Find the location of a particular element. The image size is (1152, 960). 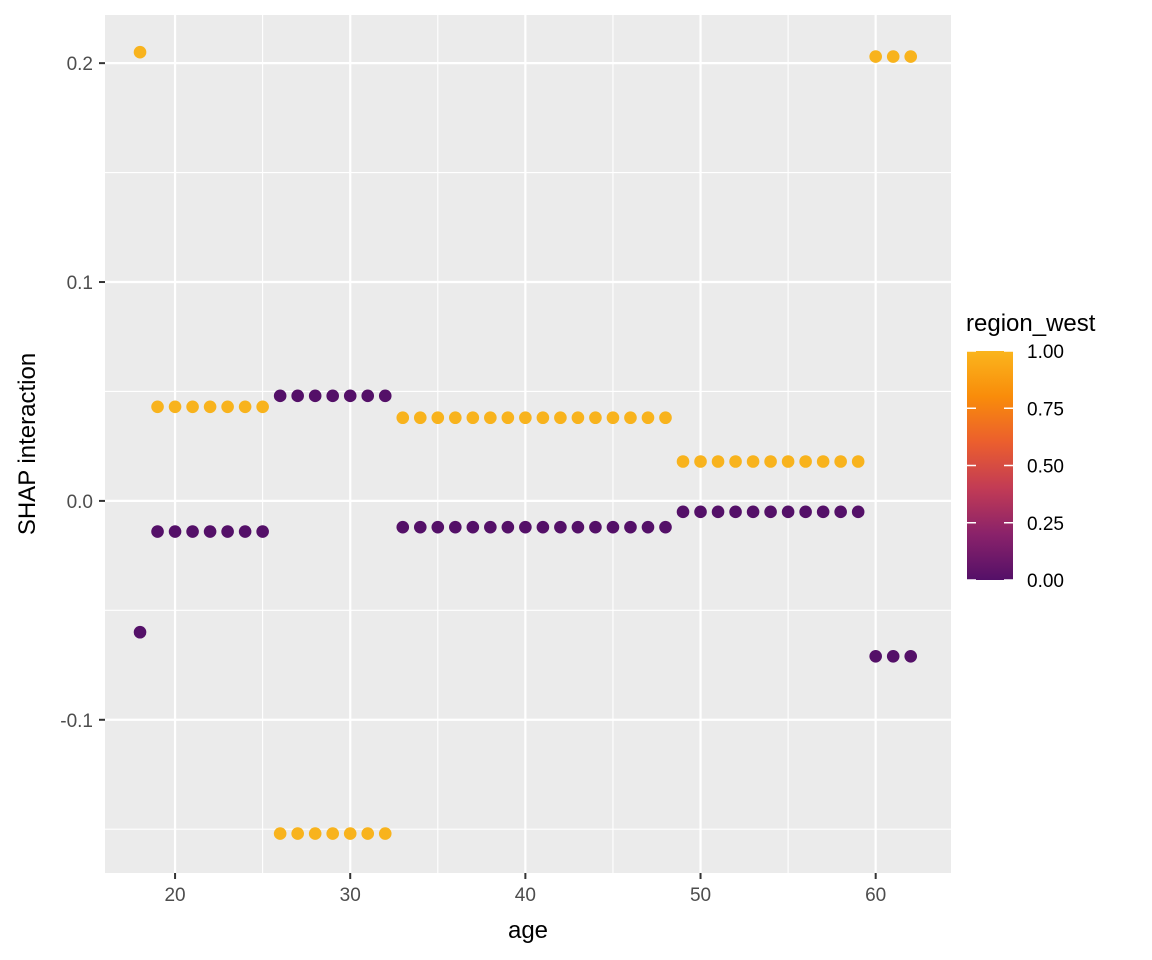

x-axis-ticks: 20 30 40 50 60 is located at coordinates (525, 889).